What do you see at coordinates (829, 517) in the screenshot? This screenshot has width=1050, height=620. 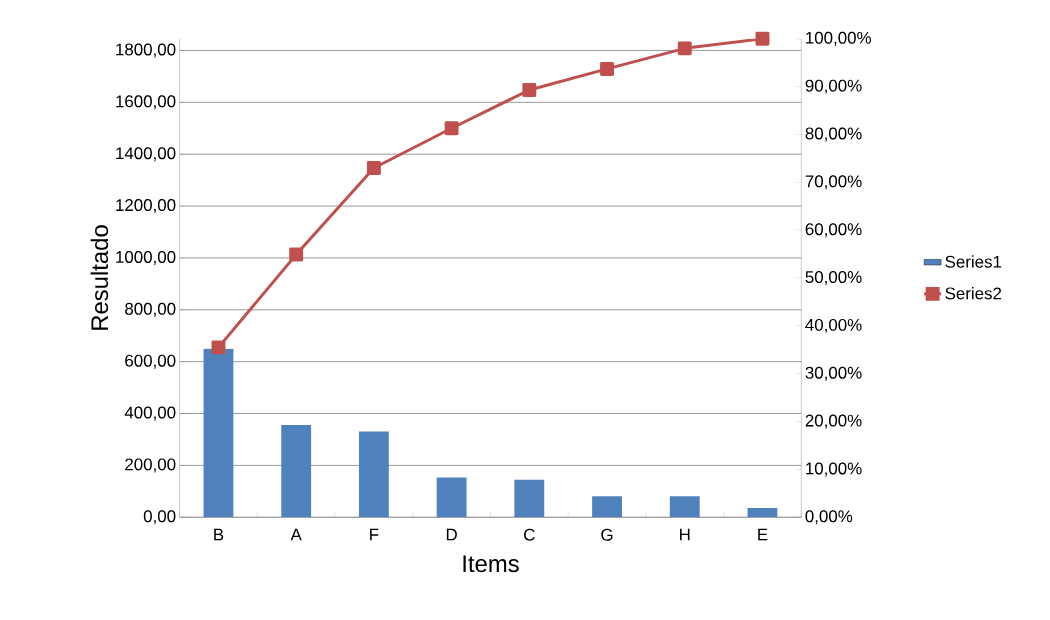 I see `y2-tick-label: 0,00%` at bounding box center [829, 517].